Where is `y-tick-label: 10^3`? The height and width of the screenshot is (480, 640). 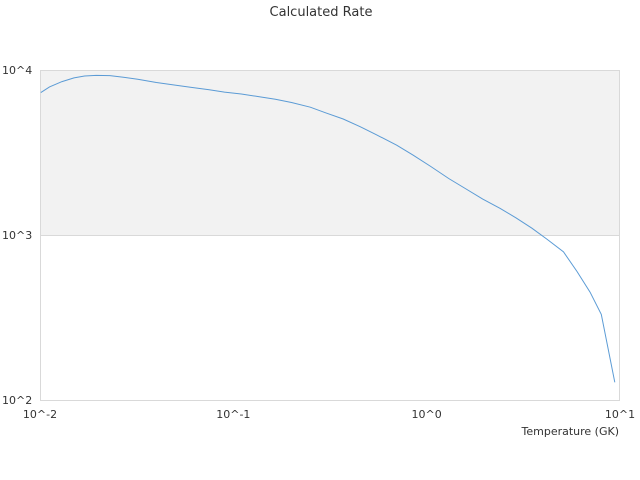 y-tick-label: 10^3 is located at coordinates (17, 235).